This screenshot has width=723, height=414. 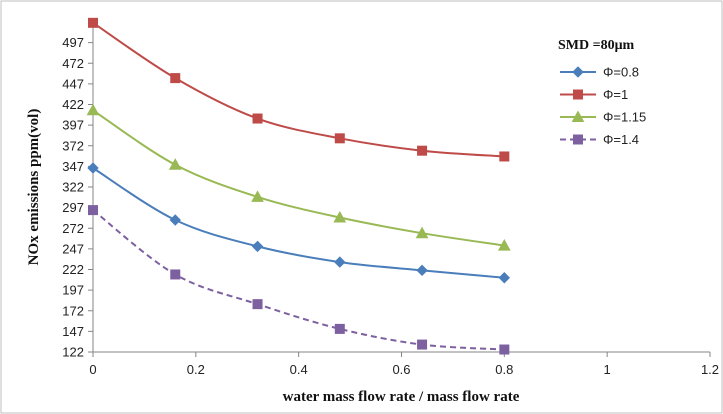 I want to click on legend-title: SMD =80μm, so click(x=596, y=45).